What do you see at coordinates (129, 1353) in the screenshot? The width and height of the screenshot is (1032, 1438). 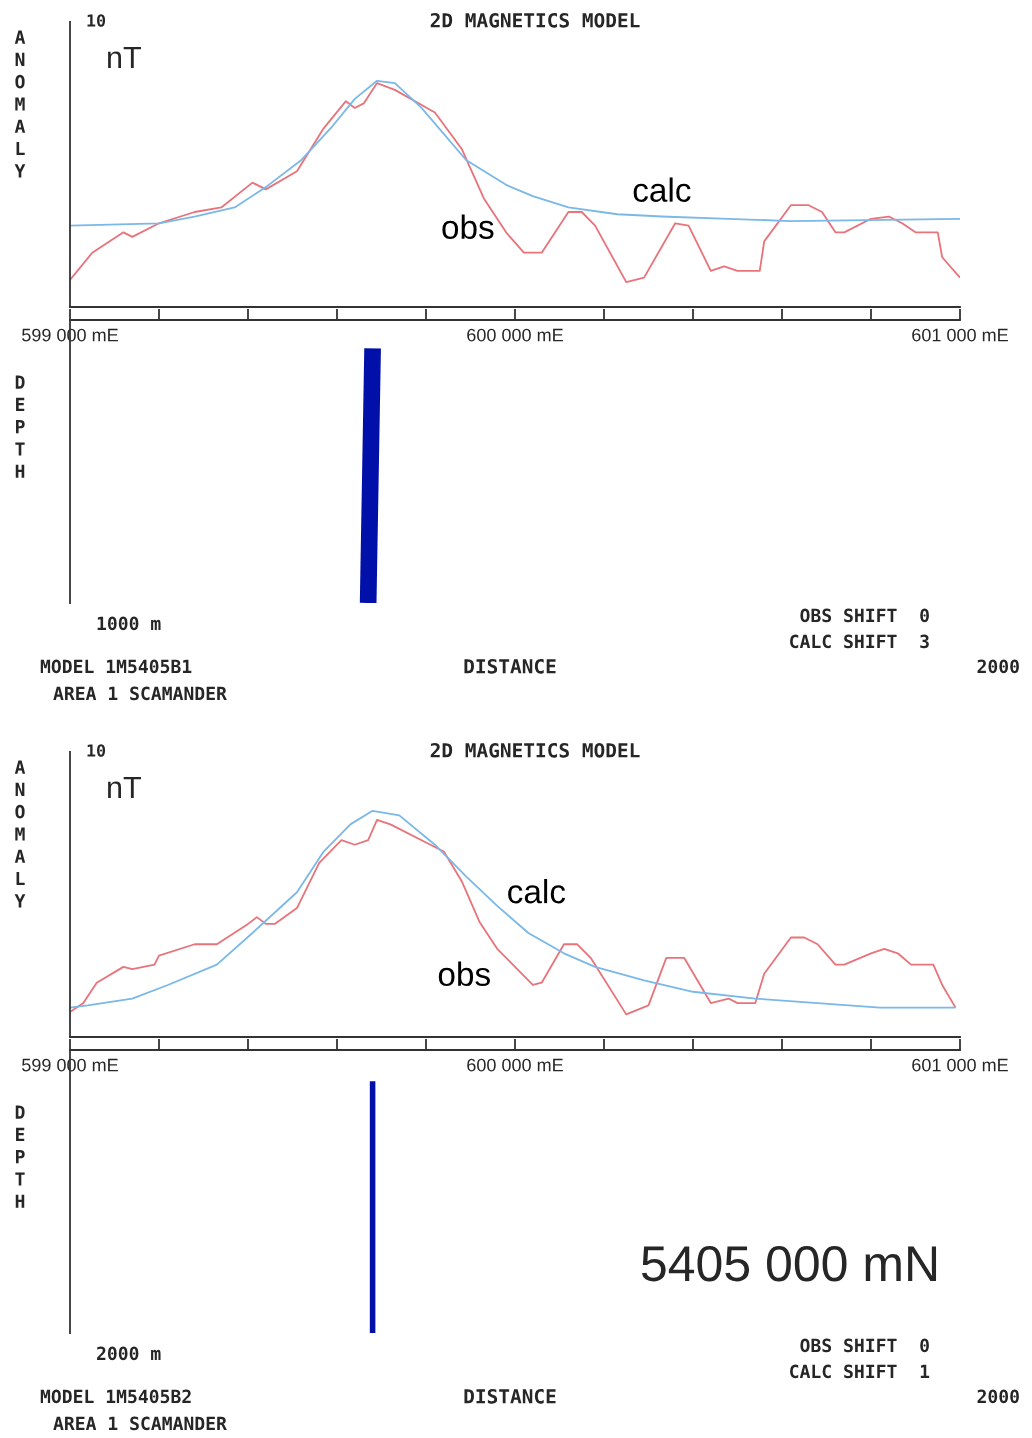 I see `text: 2000 m` at bounding box center [129, 1353].